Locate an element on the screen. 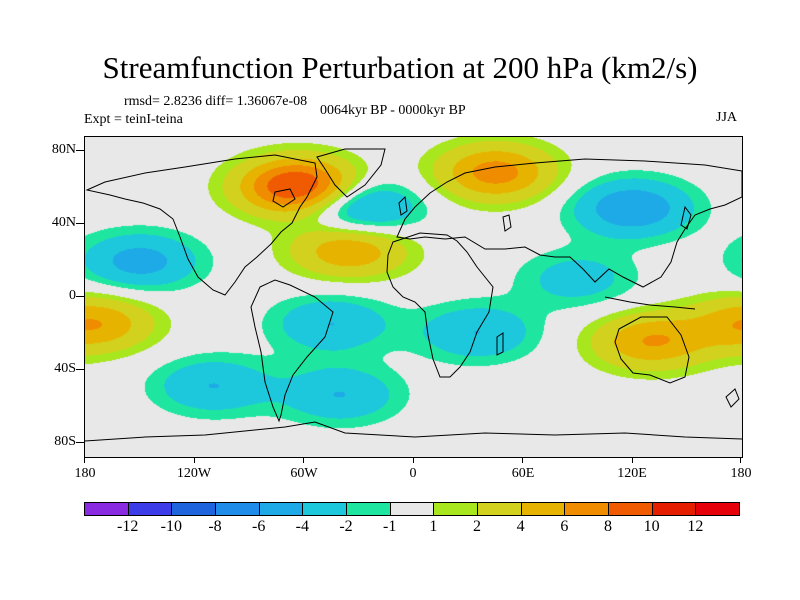  coast-japan is located at coordinates (686, 217).